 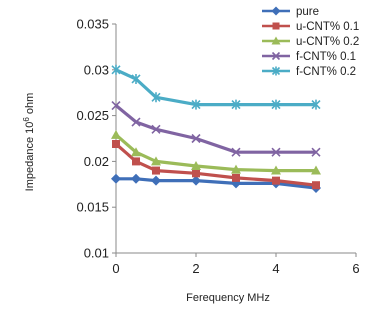 What do you see at coordinates (195, 268) in the screenshot?
I see `x-tick-label: 2` at bounding box center [195, 268].